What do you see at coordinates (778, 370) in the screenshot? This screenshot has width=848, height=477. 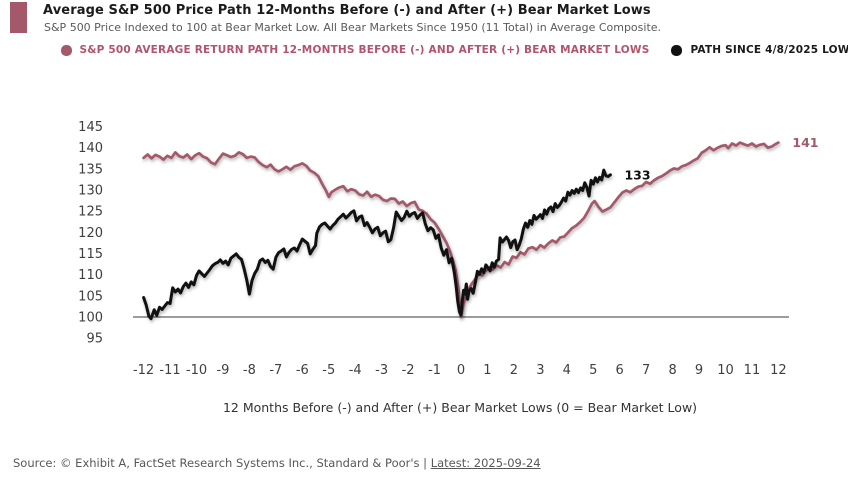 I see `x-tick-label: 12` at bounding box center [778, 370].